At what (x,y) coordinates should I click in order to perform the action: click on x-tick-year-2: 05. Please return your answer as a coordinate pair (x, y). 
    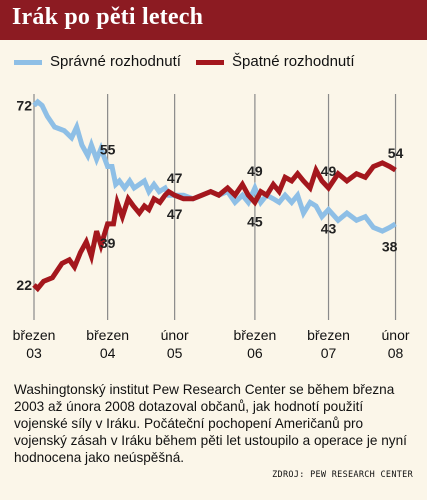
    Looking at the image, I should click on (175, 353).